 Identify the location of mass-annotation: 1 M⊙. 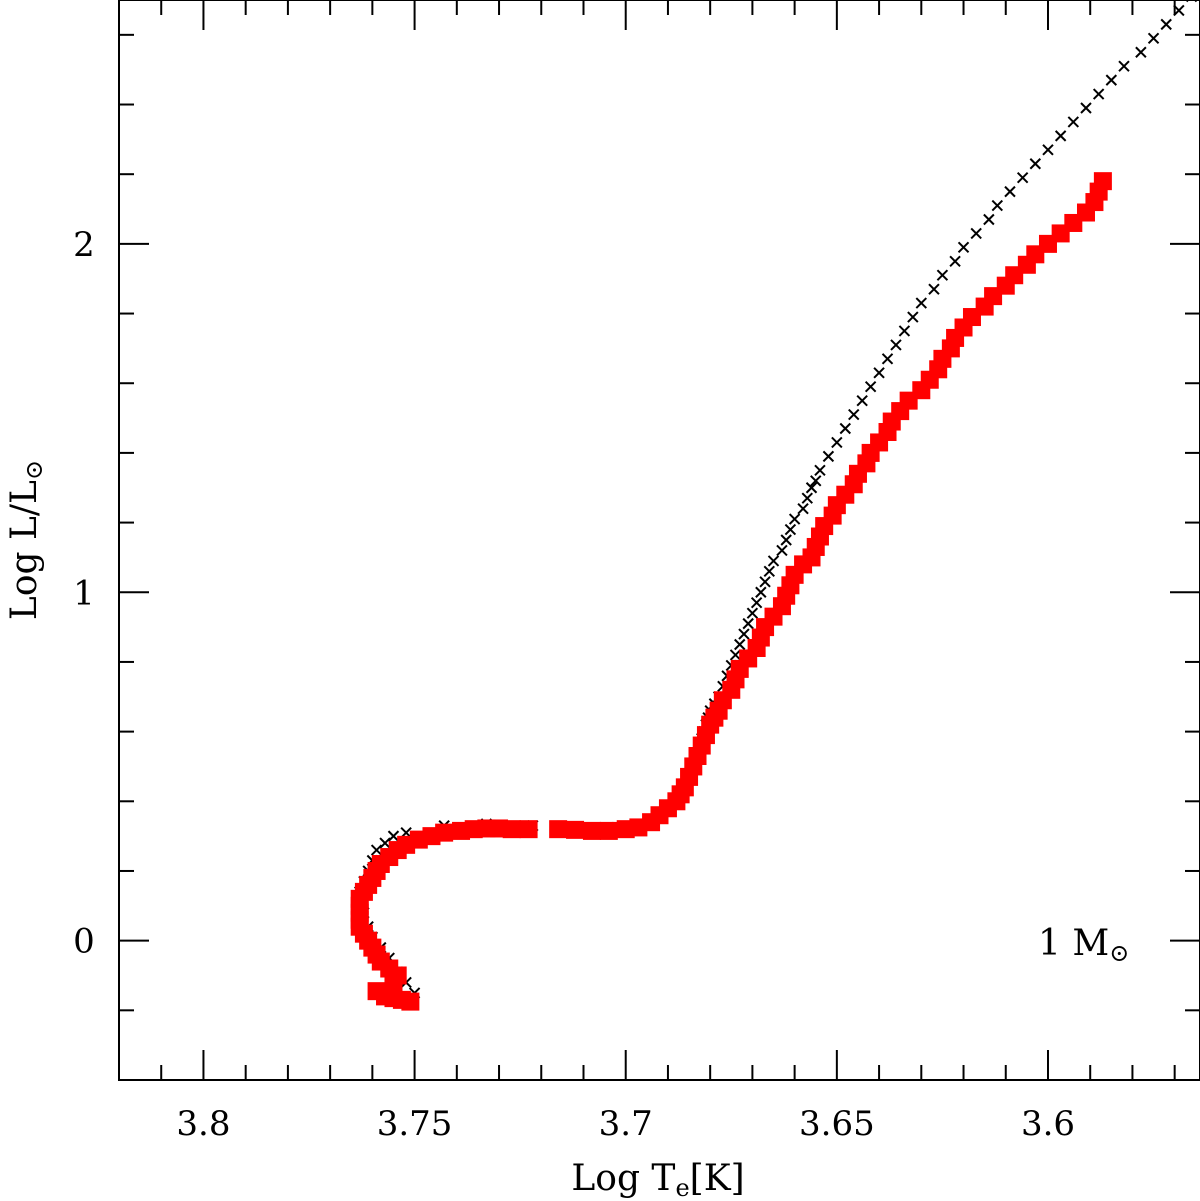
(1083, 945).